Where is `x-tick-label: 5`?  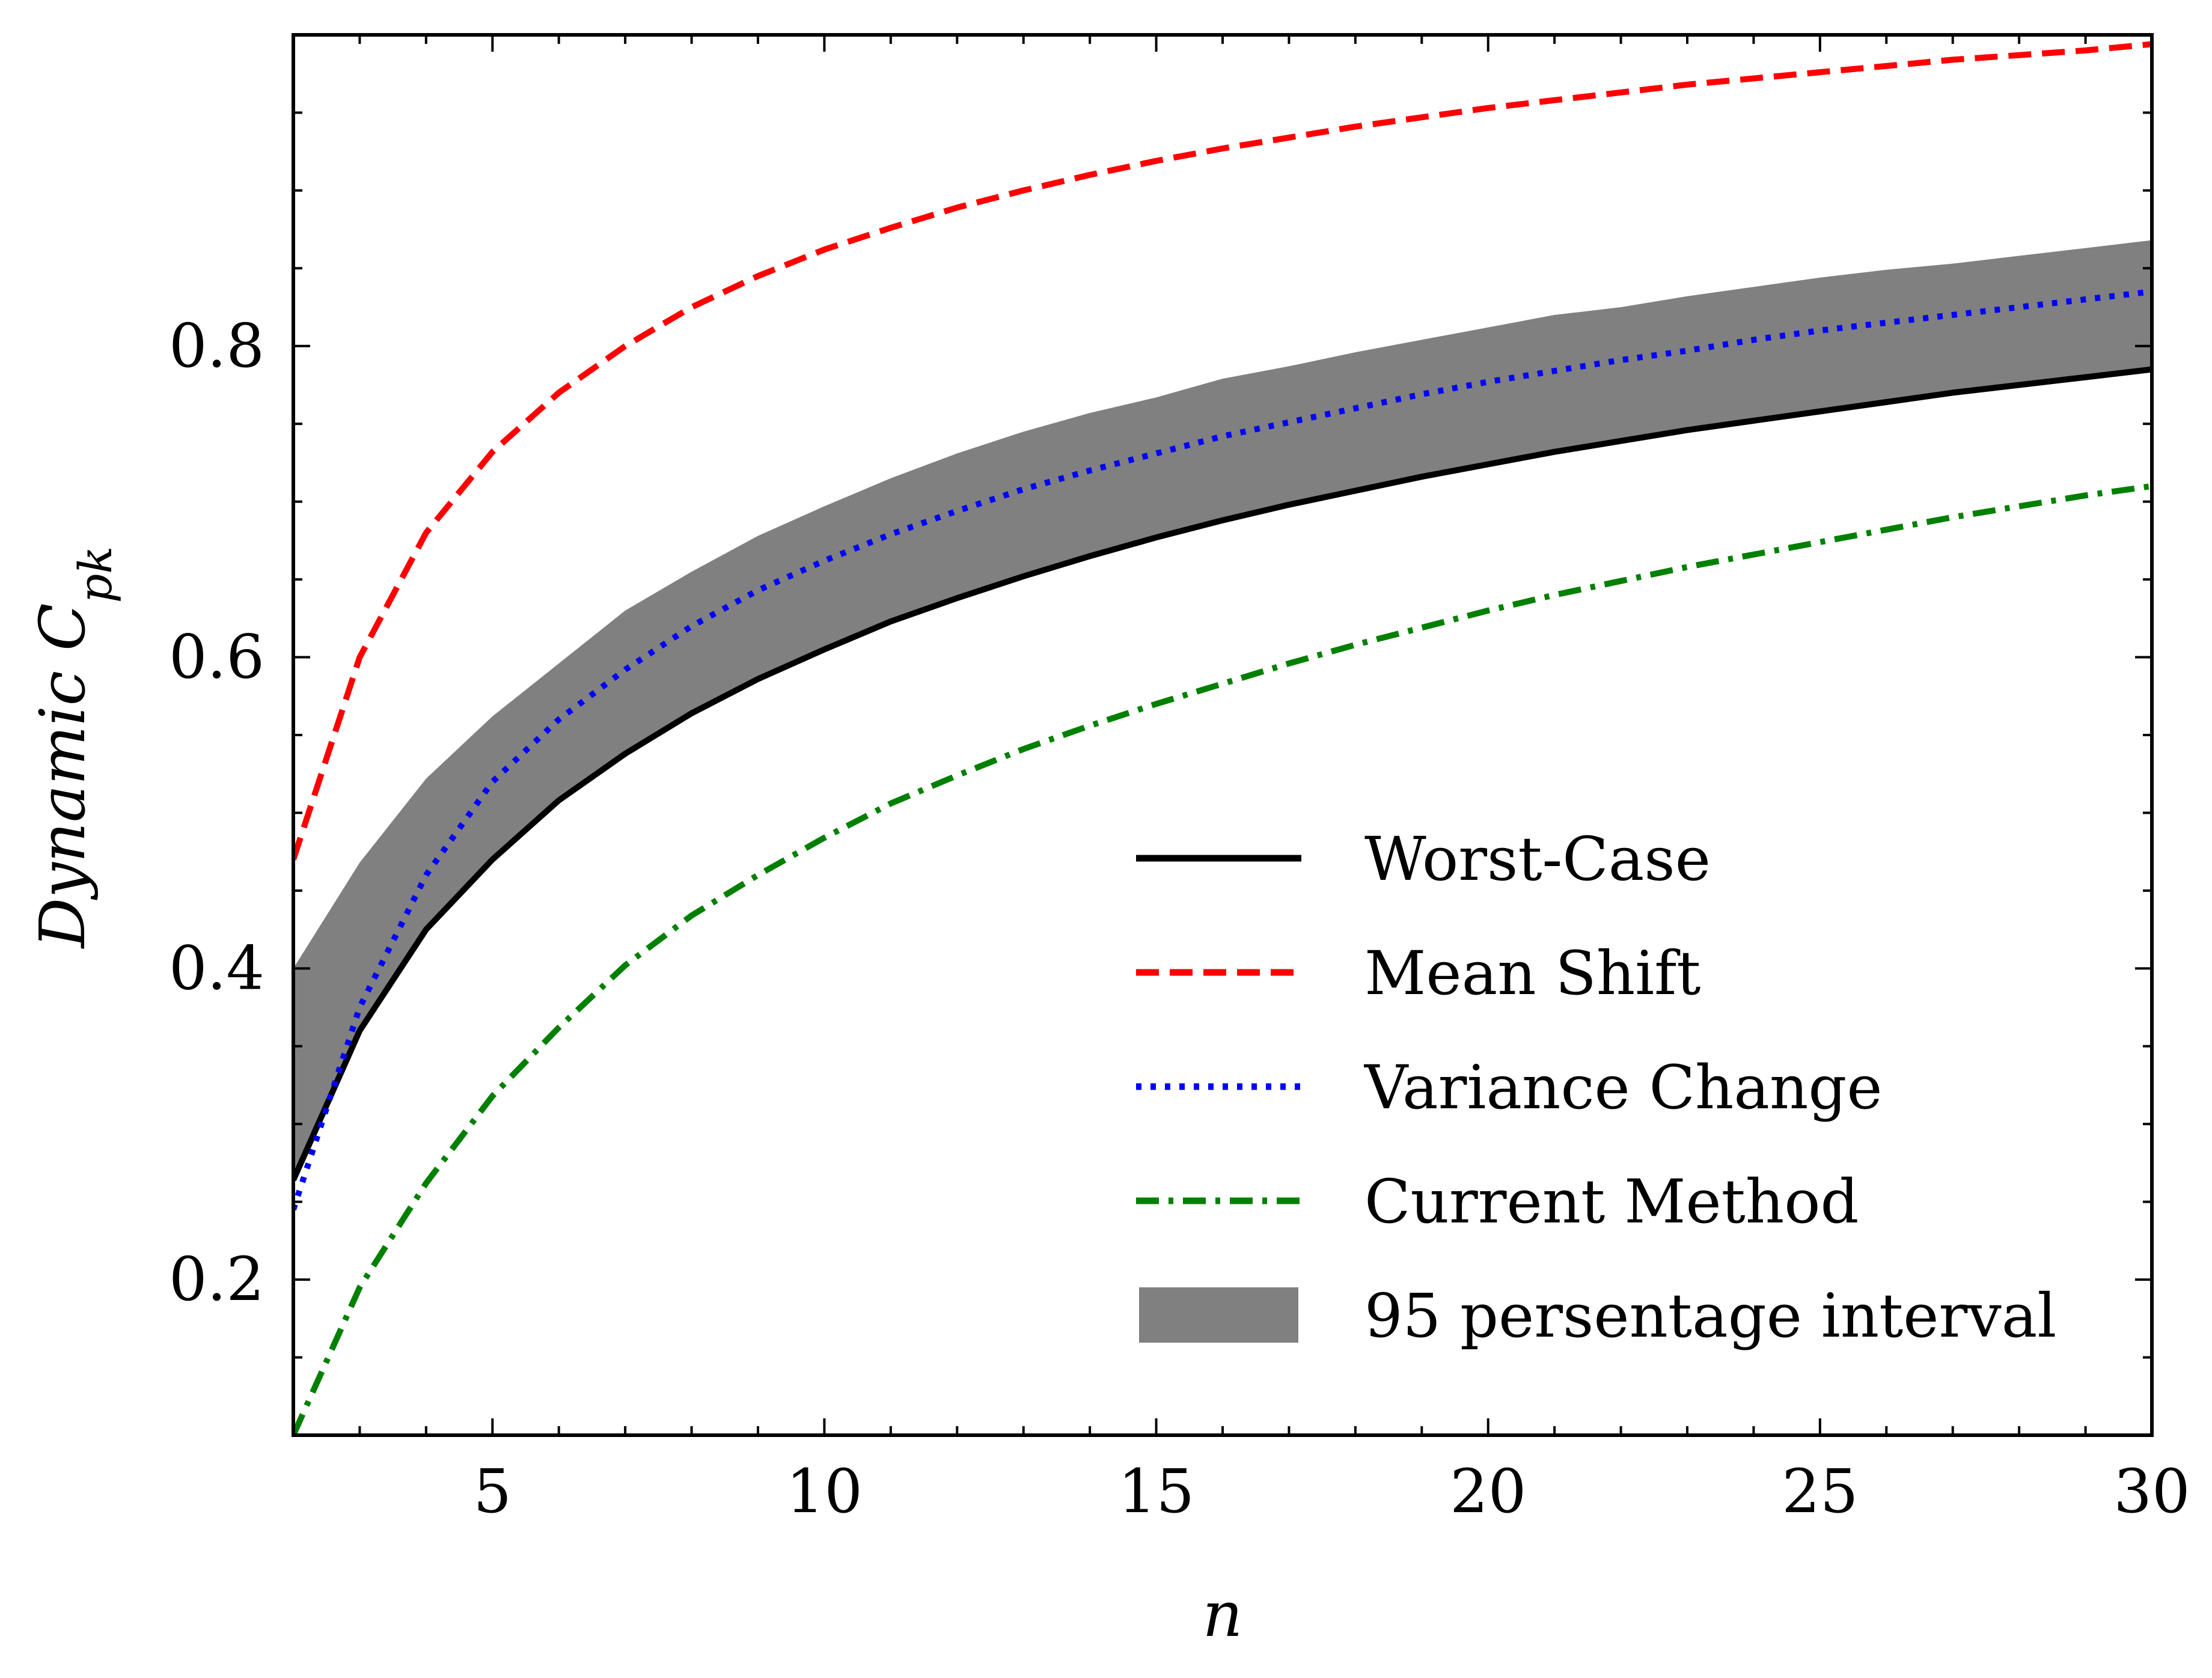 x-tick-label: 5 is located at coordinates (493, 1491).